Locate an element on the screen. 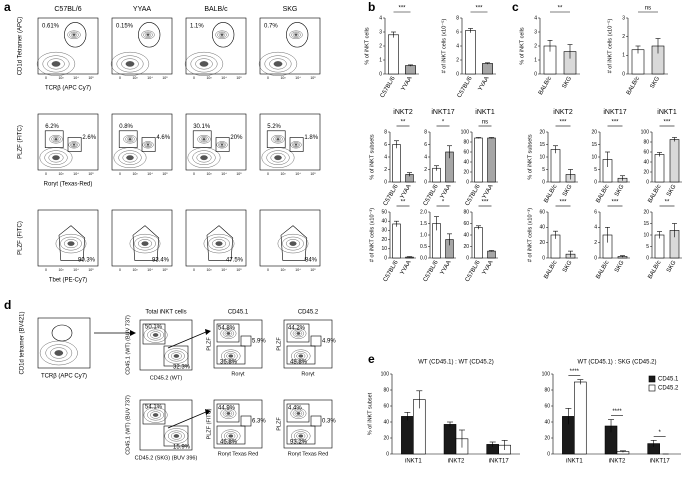 The width and height of the screenshot is (685, 478). gate-label: 93.4% is located at coordinates (161, 261).